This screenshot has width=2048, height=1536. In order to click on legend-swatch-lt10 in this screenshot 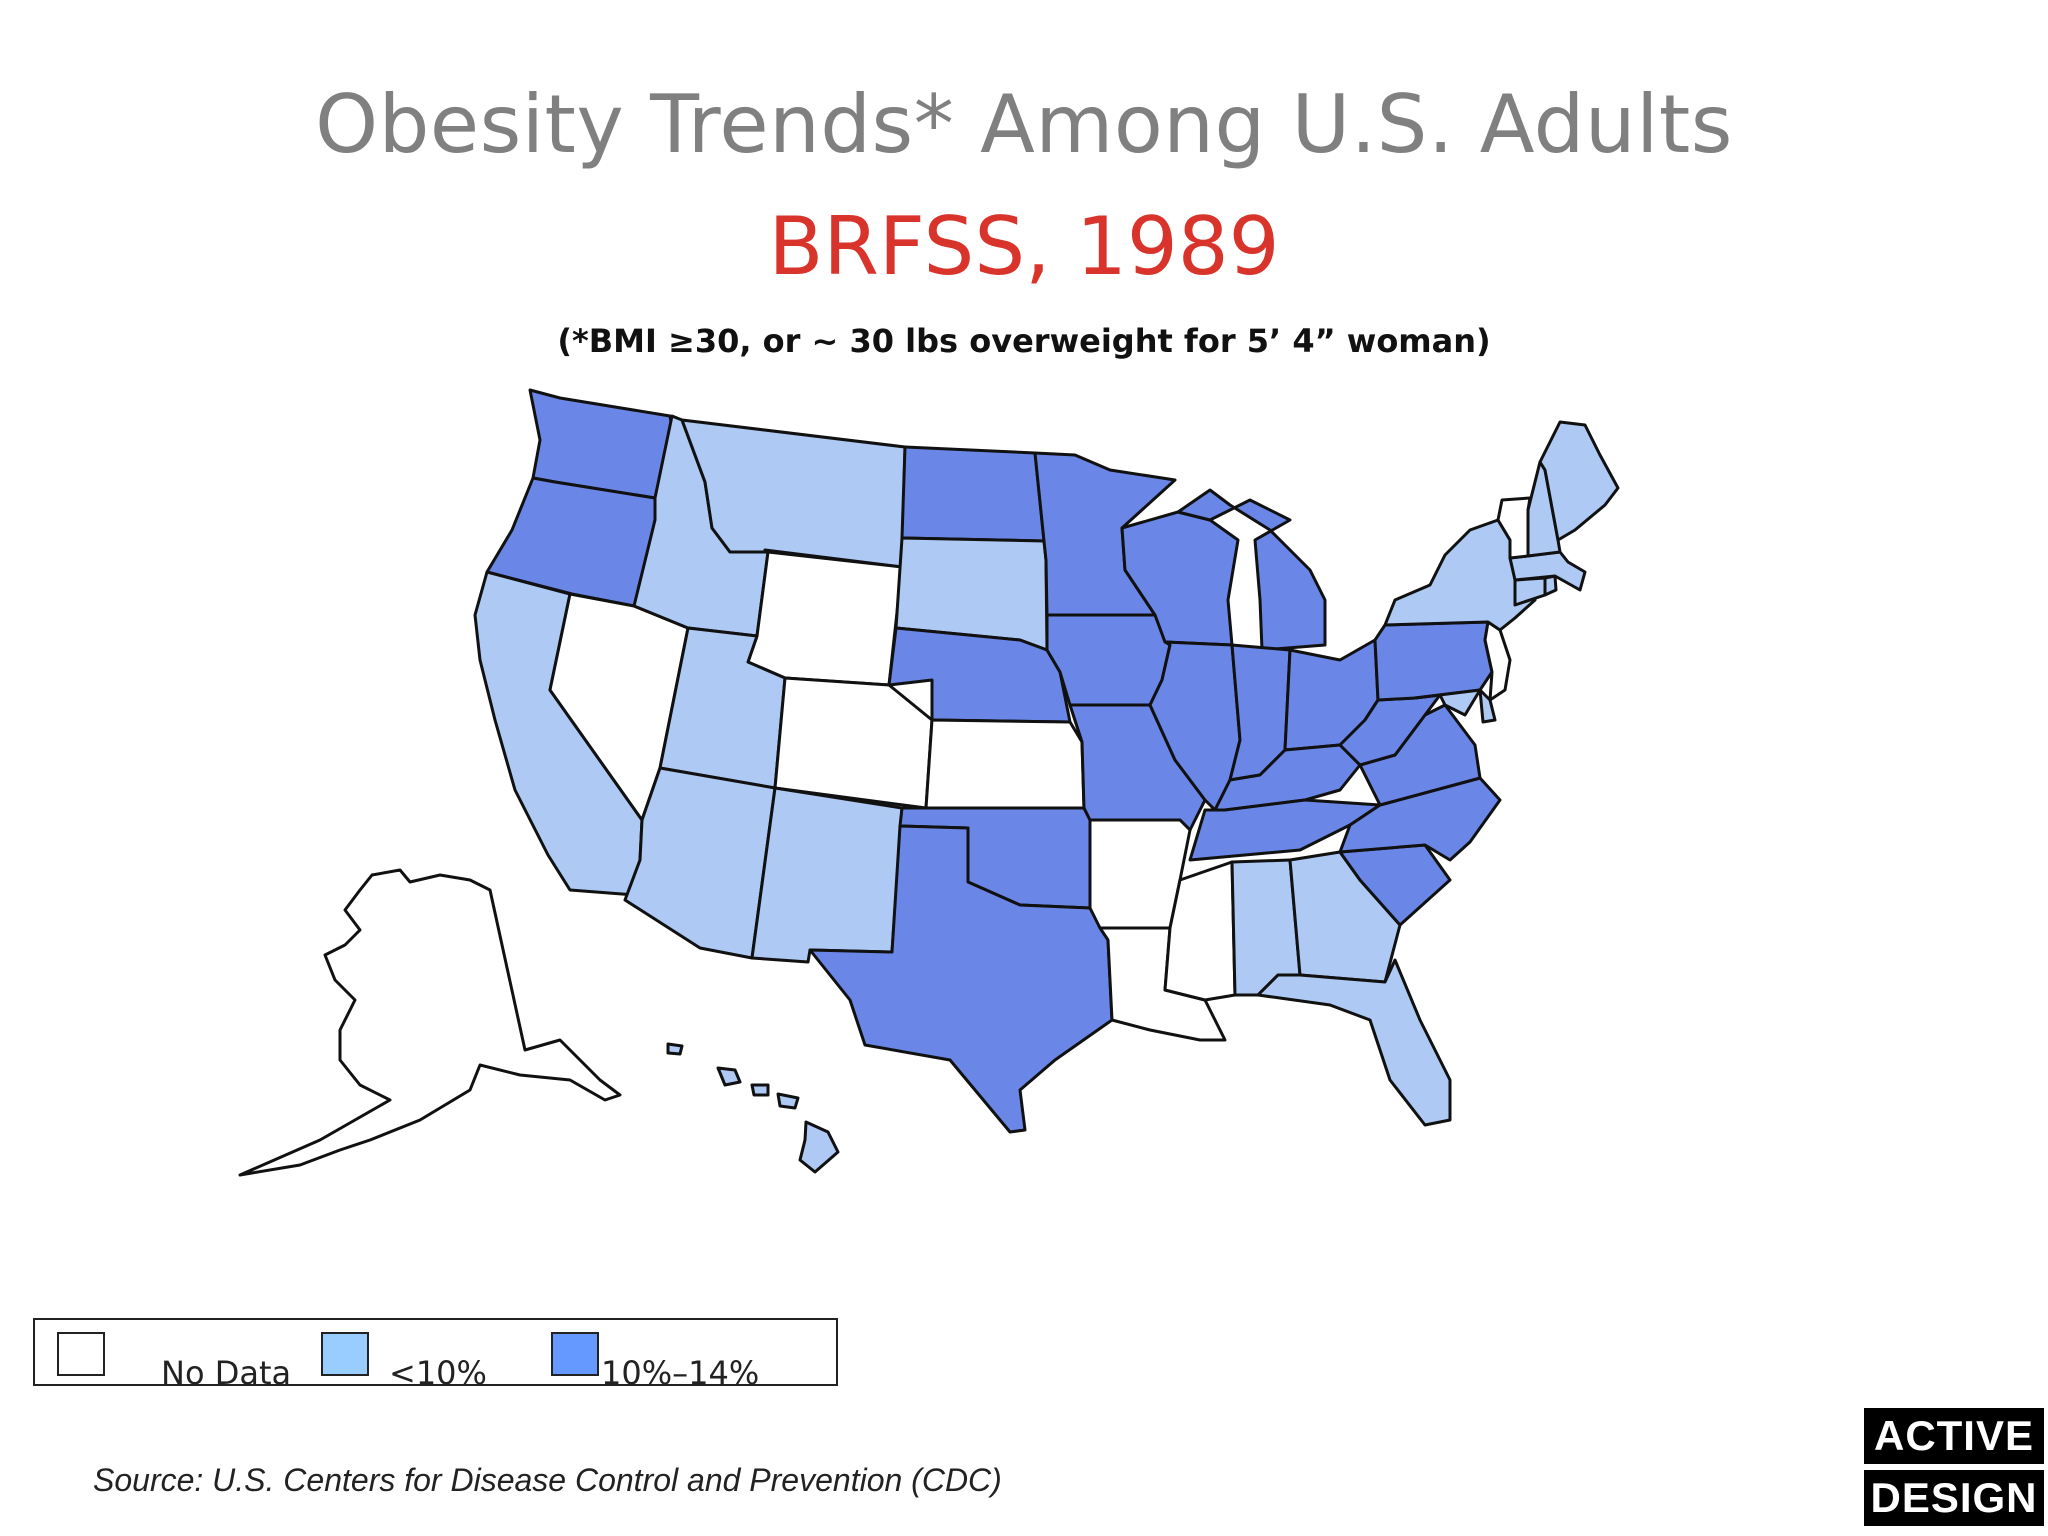, I will do `click(345, 1354)`.